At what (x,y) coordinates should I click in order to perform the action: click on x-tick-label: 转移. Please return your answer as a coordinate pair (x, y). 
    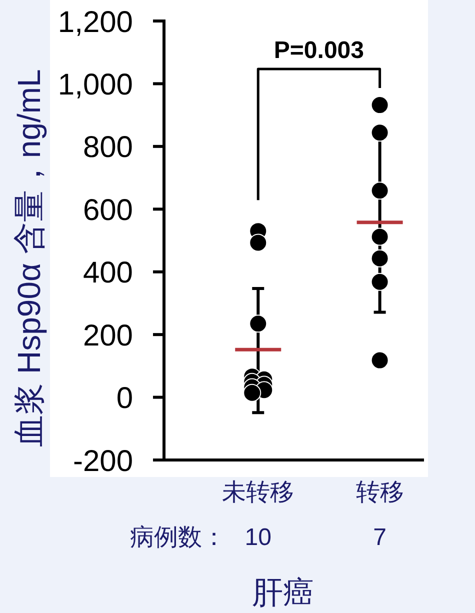
    Looking at the image, I should click on (380, 492).